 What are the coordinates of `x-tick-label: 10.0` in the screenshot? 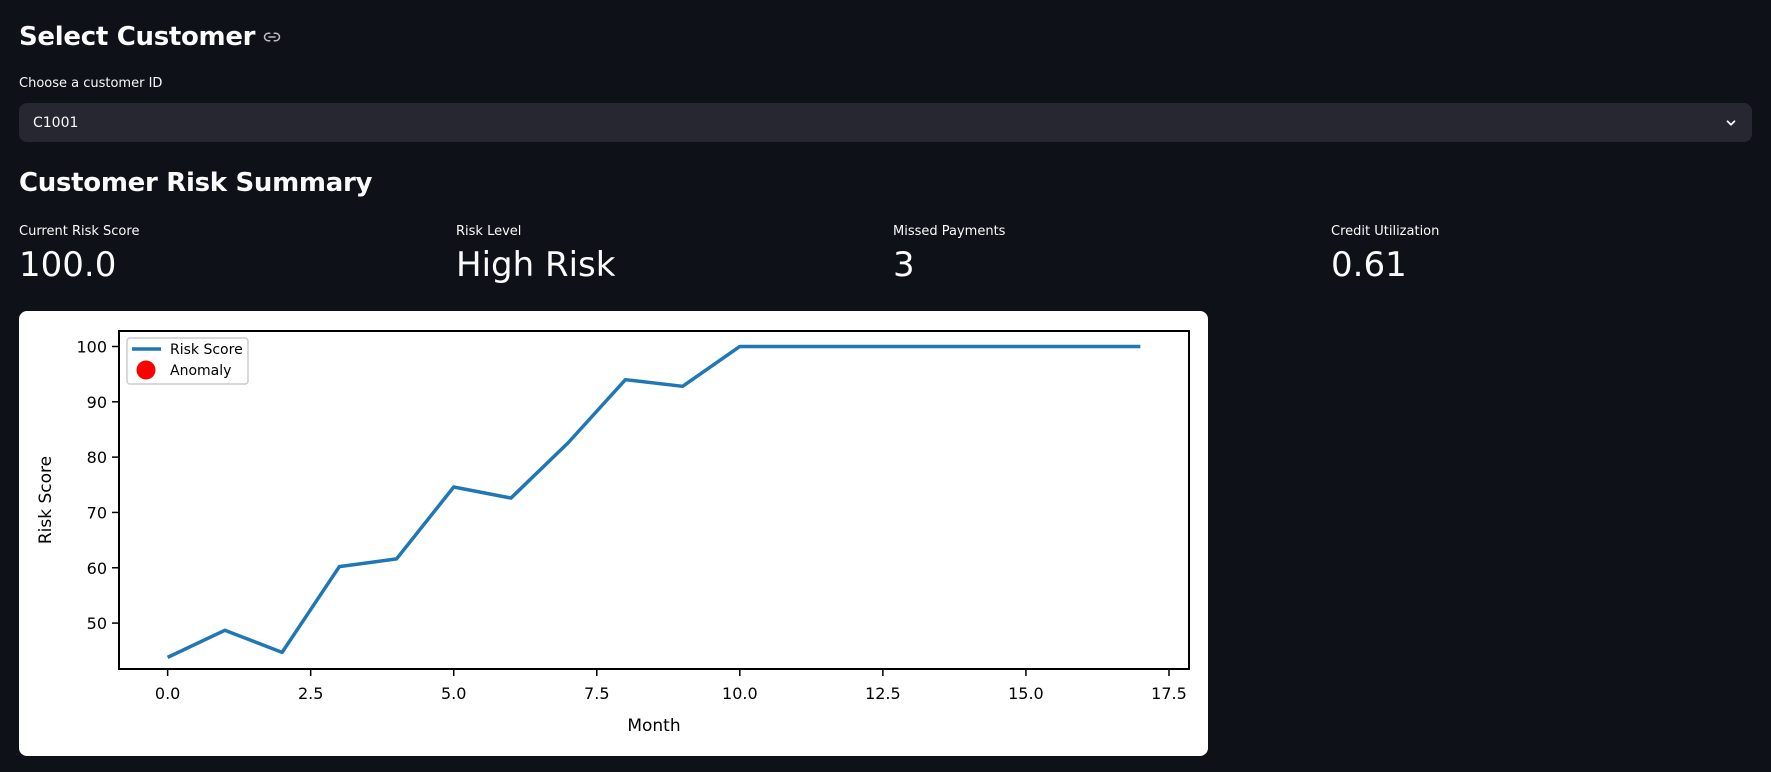 It's located at (740, 693).